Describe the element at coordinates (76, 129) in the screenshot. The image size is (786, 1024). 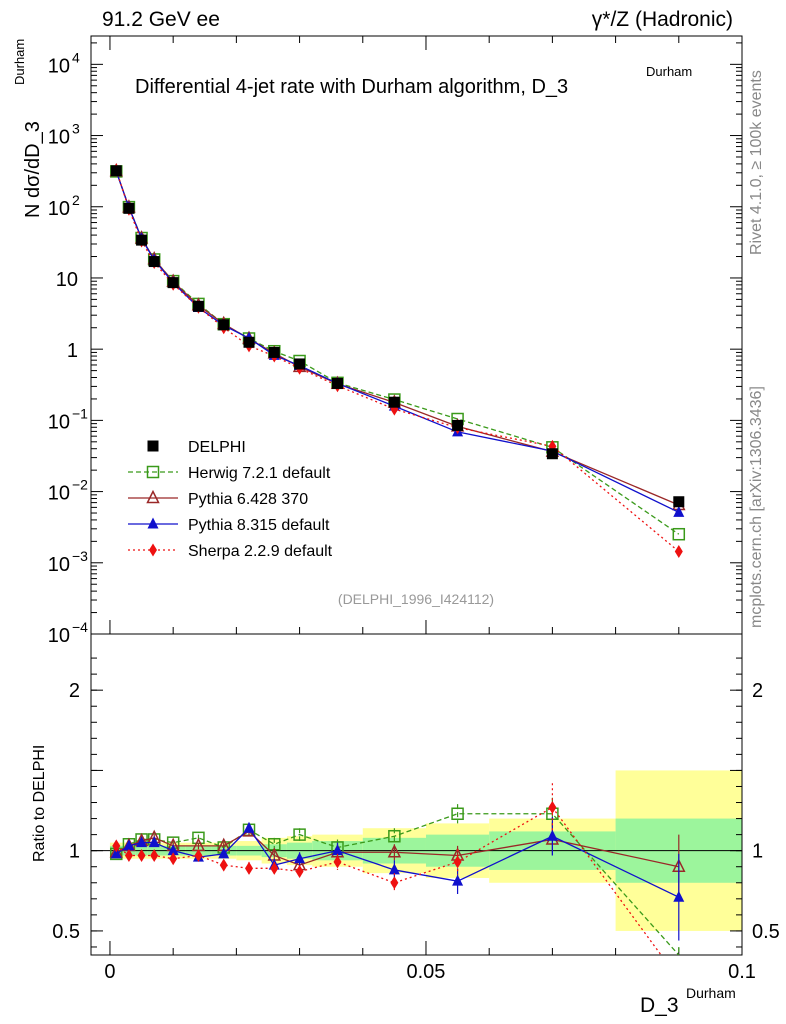
I see `y-tick-exponent: 3` at that location.